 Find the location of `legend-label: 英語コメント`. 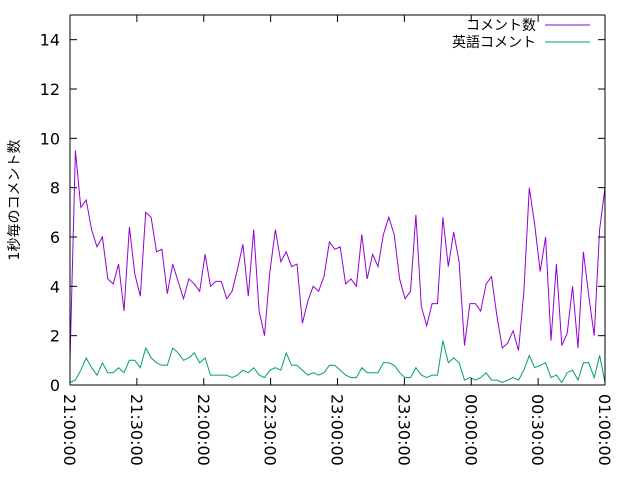

legend-label: 英語コメント is located at coordinates (494, 42).